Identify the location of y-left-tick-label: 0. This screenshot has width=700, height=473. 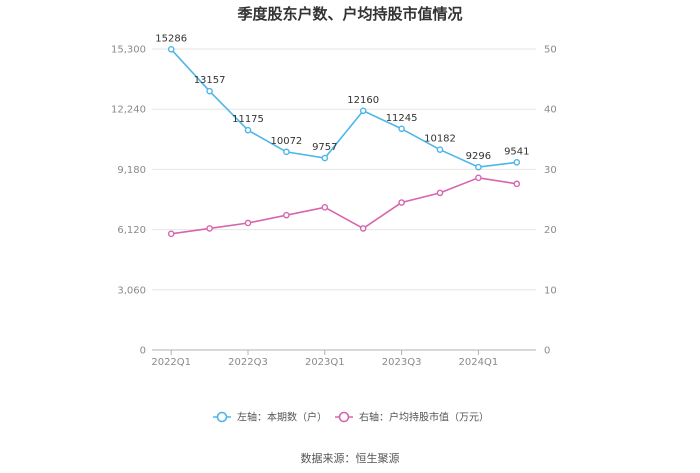
(143, 351).